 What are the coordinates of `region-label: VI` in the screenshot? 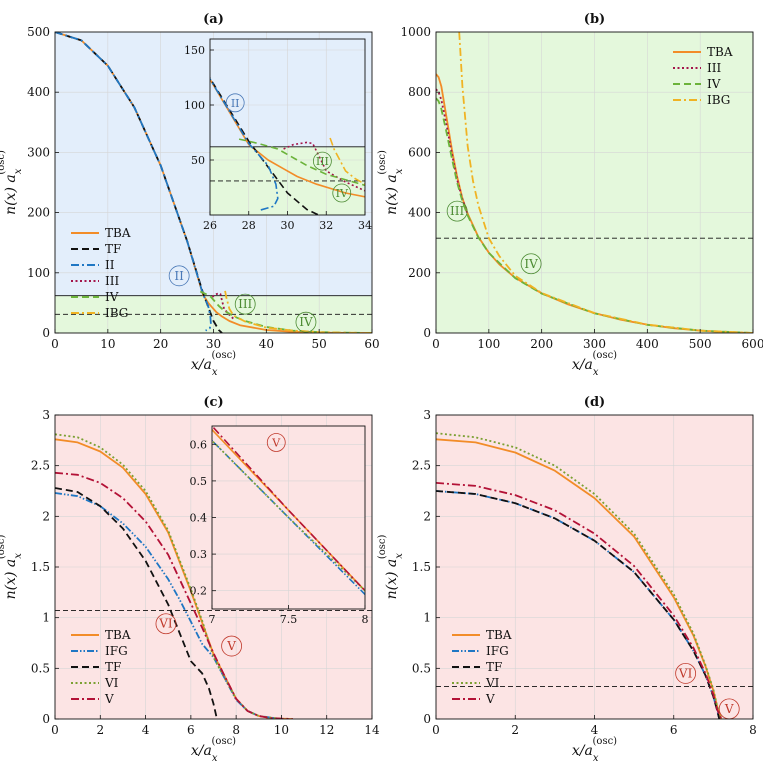 It's located at (685, 673).